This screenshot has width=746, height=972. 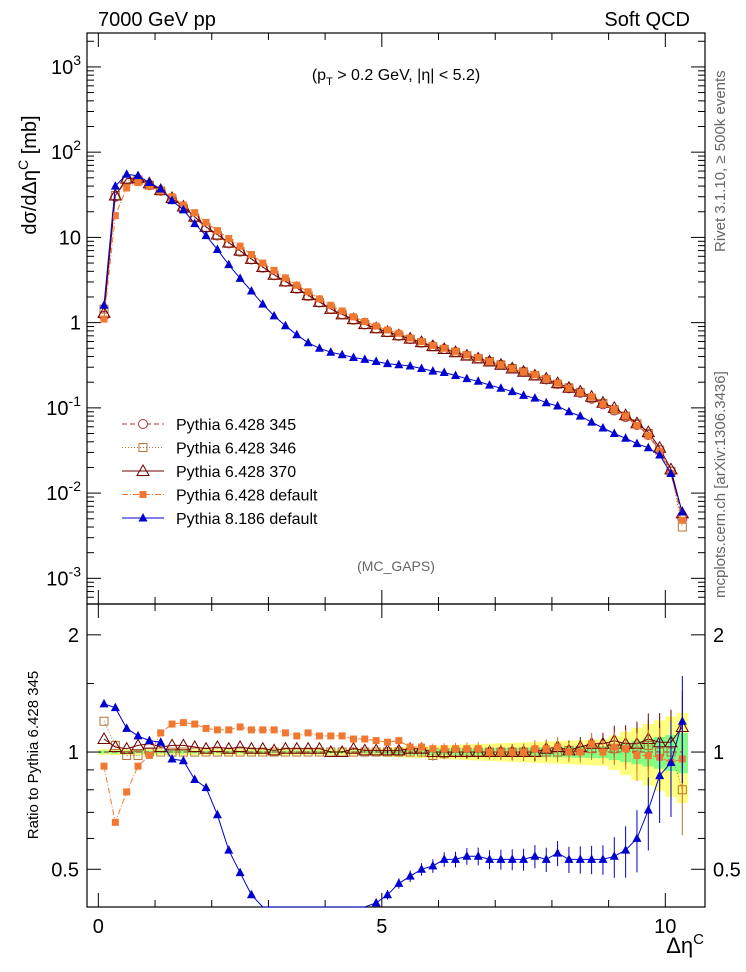 I want to click on ratio-line-pdef, so click(x=393, y=773).